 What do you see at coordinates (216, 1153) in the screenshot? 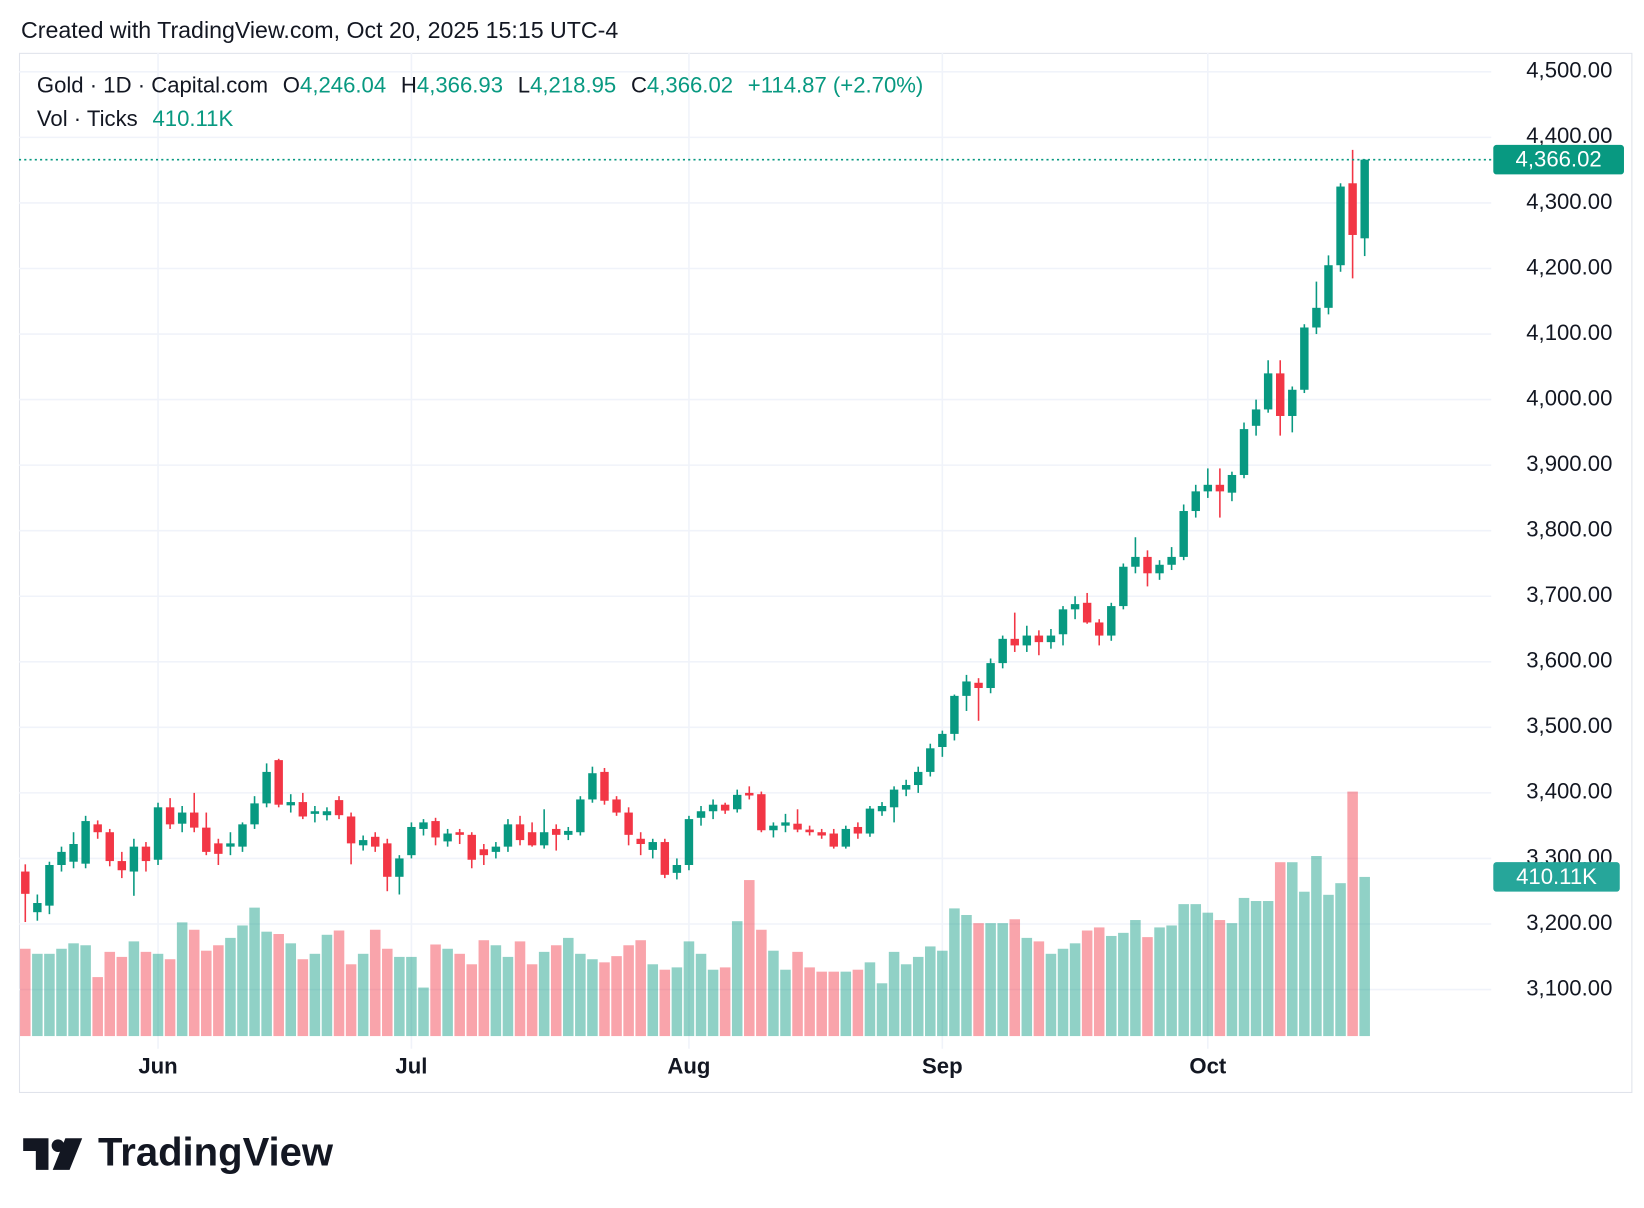
I see `brand: TradingView` at bounding box center [216, 1153].